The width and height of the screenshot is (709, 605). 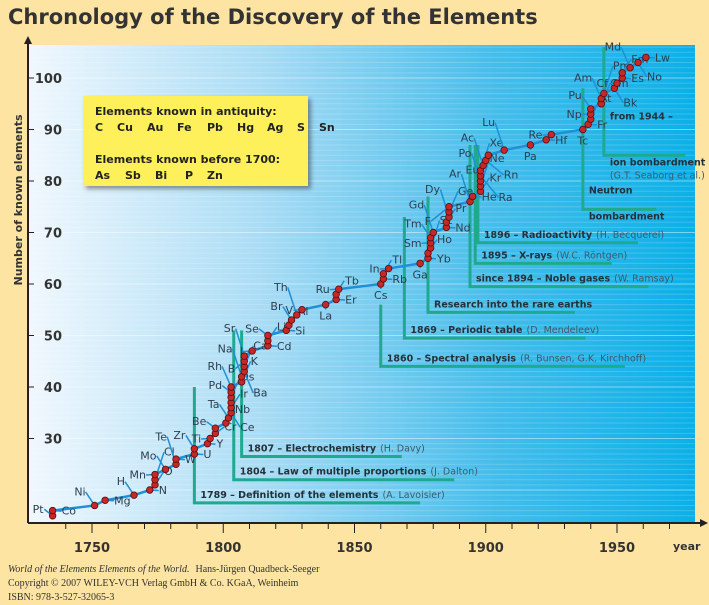 I want to click on annotation: 1869 – Periodic table (D. Mendeleev), so click(x=500, y=278).